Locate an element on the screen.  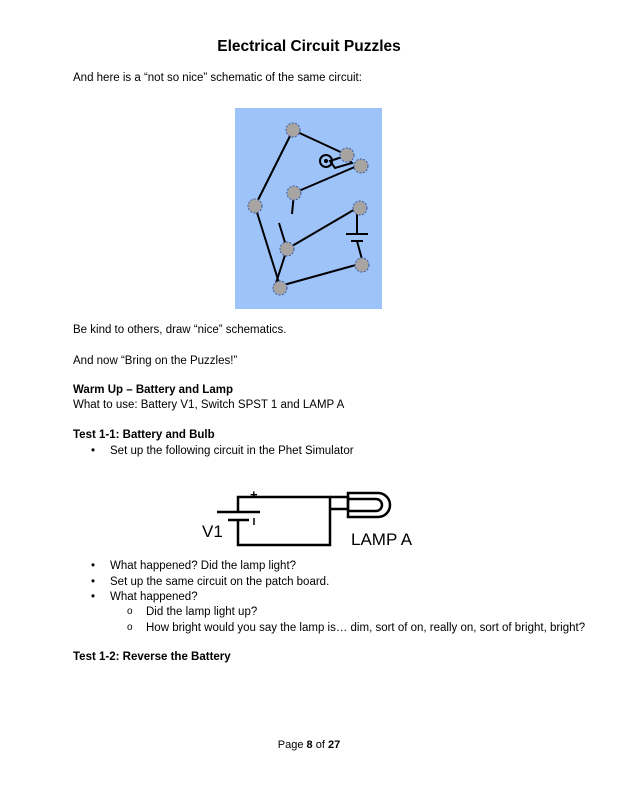
schematic-nodes is located at coordinates (308, 209).